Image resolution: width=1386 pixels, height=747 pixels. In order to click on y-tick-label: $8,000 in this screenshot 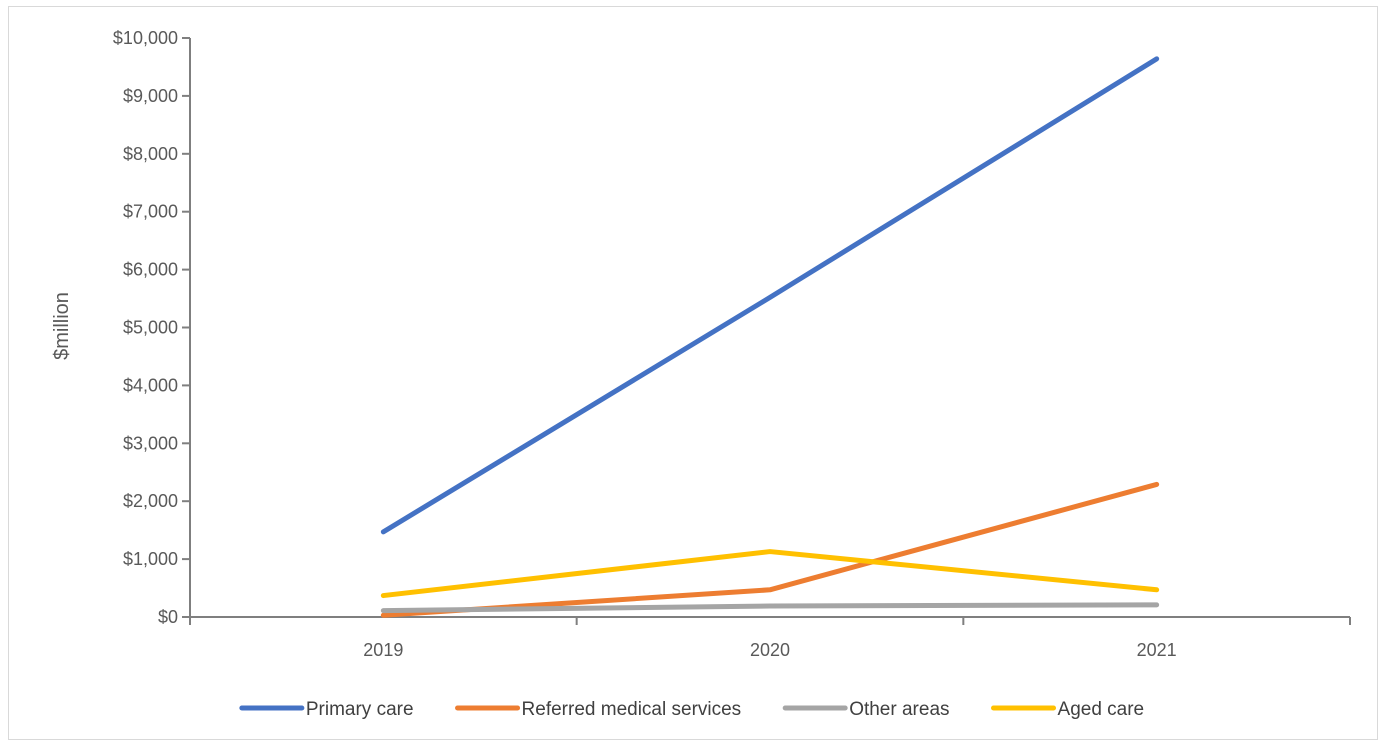, I will do `click(150, 154)`.